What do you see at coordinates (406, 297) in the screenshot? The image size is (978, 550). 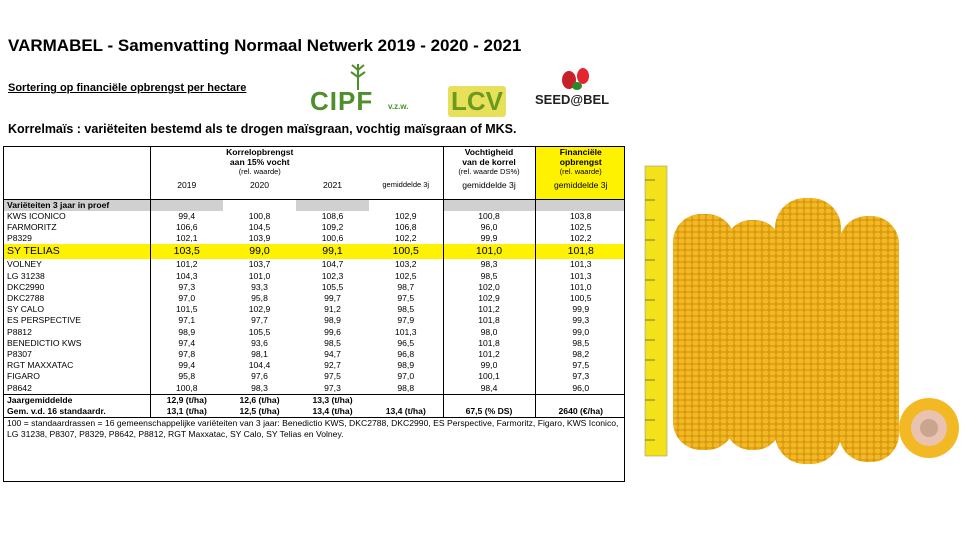 I see `value-gem-3j: 97,5` at bounding box center [406, 297].